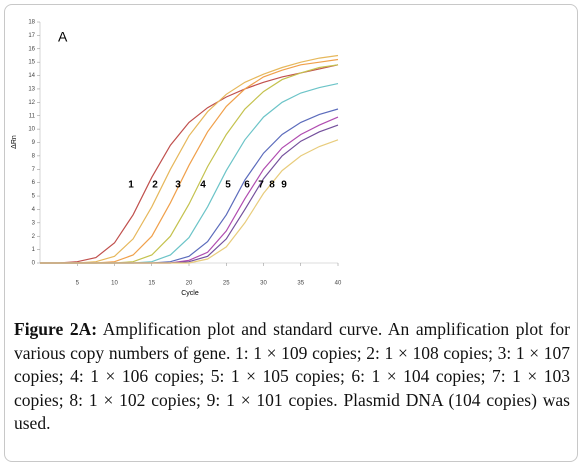 The height and width of the screenshot is (468, 584). What do you see at coordinates (31, 103) in the screenshot?
I see `y-tick-label: 12` at bounding box center [31, 103].